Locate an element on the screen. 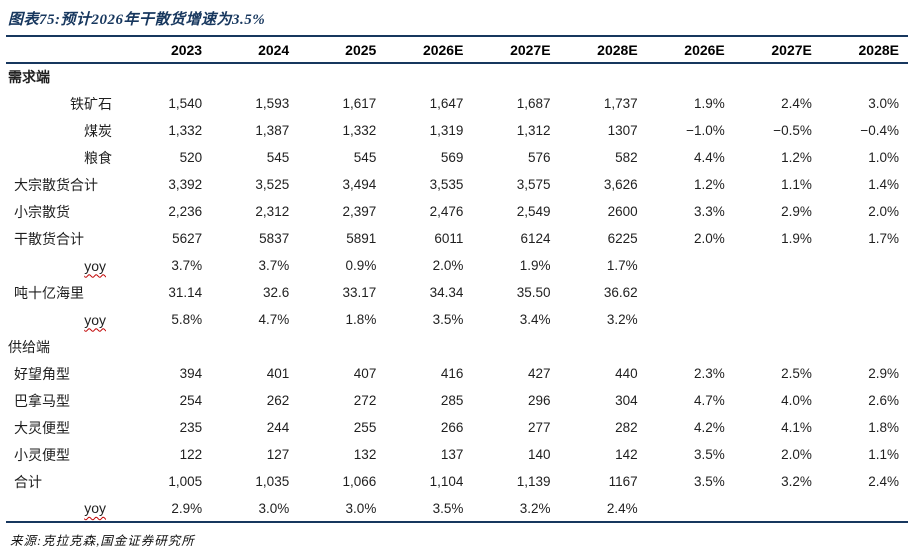 The width and height of the screenshot is (915, 549). cell-value: 1307 is located at coordinates (622, 130).